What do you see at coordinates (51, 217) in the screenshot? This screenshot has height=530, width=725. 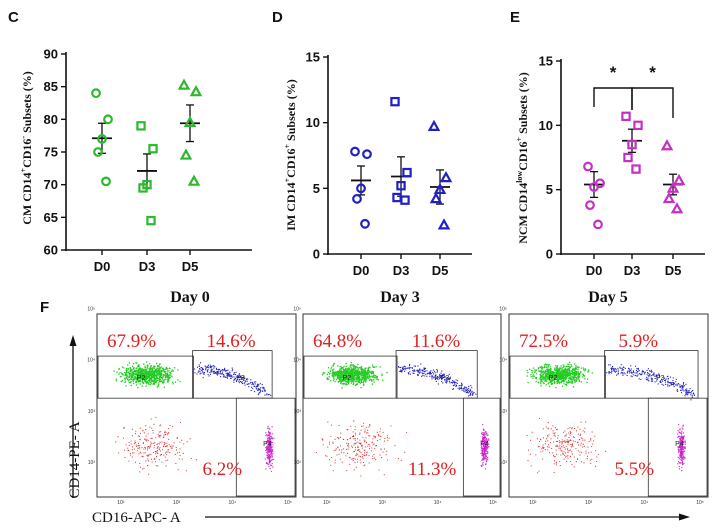 I see `y-tick-label: 65` at bounding box center [51, 217].